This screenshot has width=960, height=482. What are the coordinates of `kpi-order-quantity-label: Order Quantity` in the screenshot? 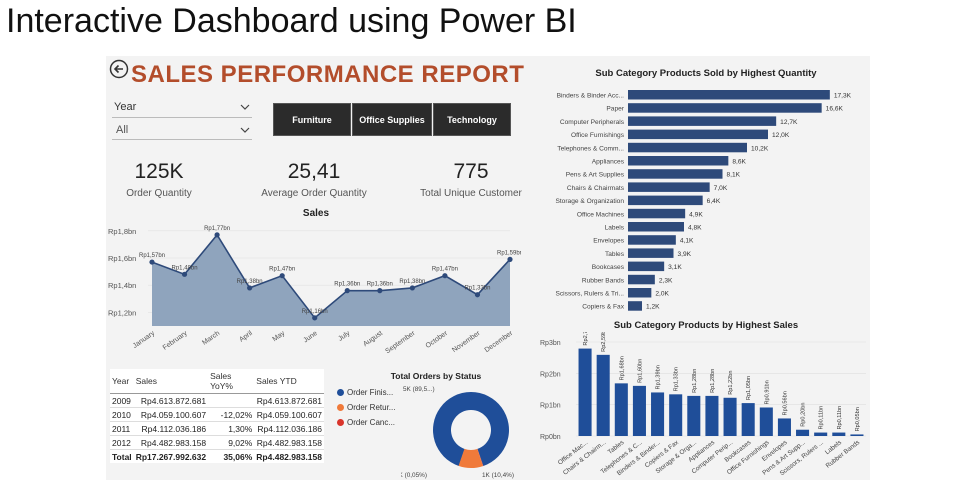 It's located at (159, 193).